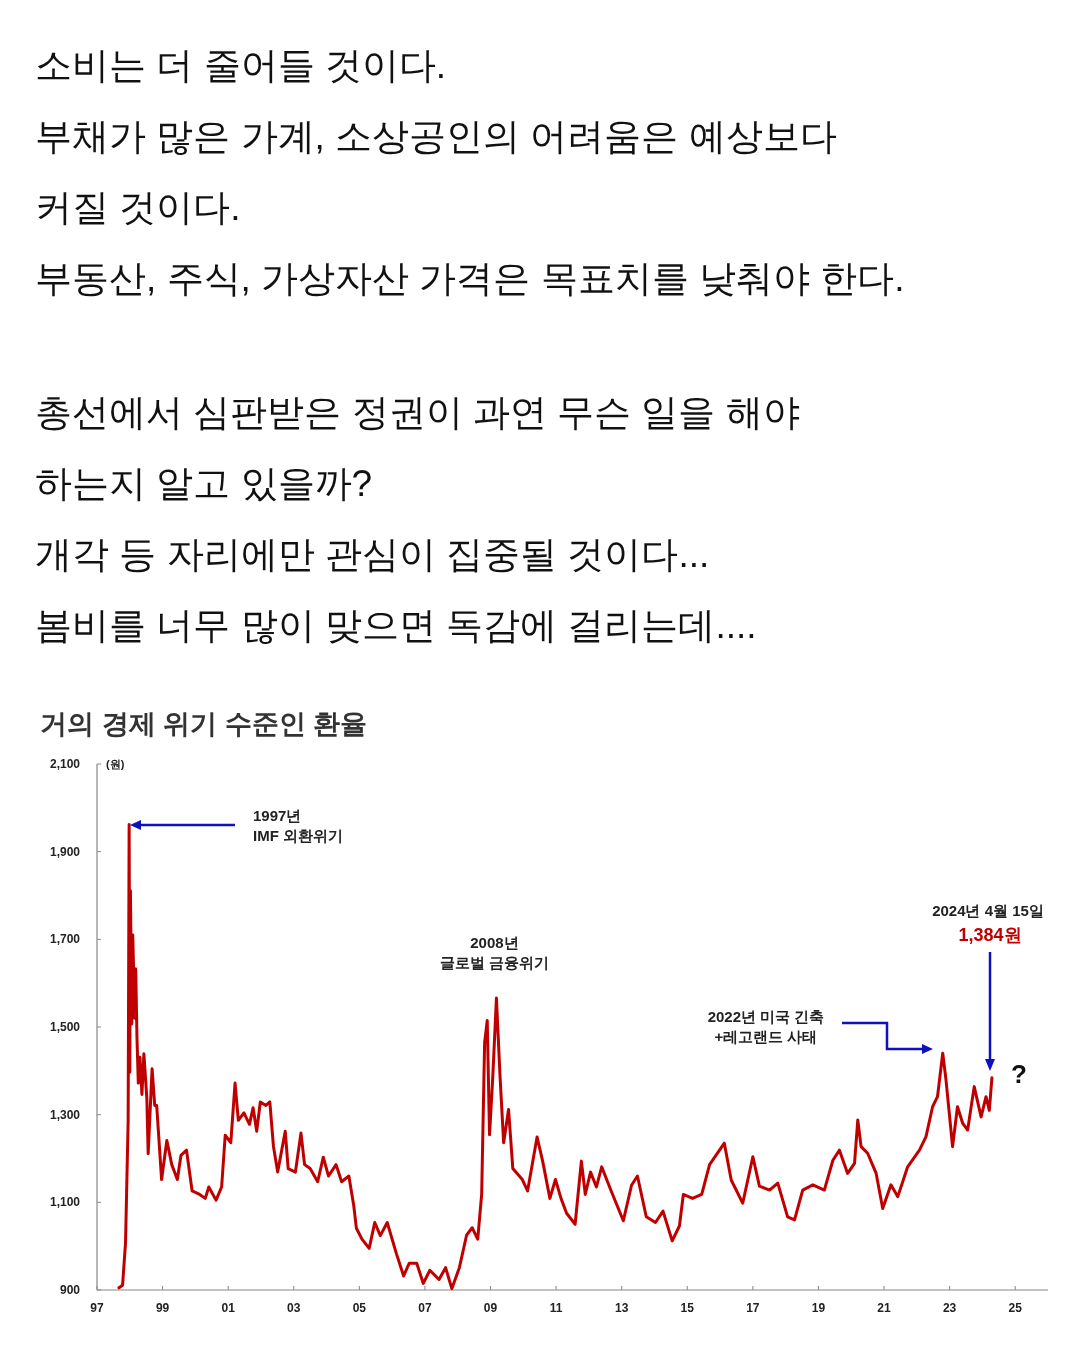 This screenshot has width=1074, height=1368. I want to click on y-tick-label: 900, so click(70, 1290).